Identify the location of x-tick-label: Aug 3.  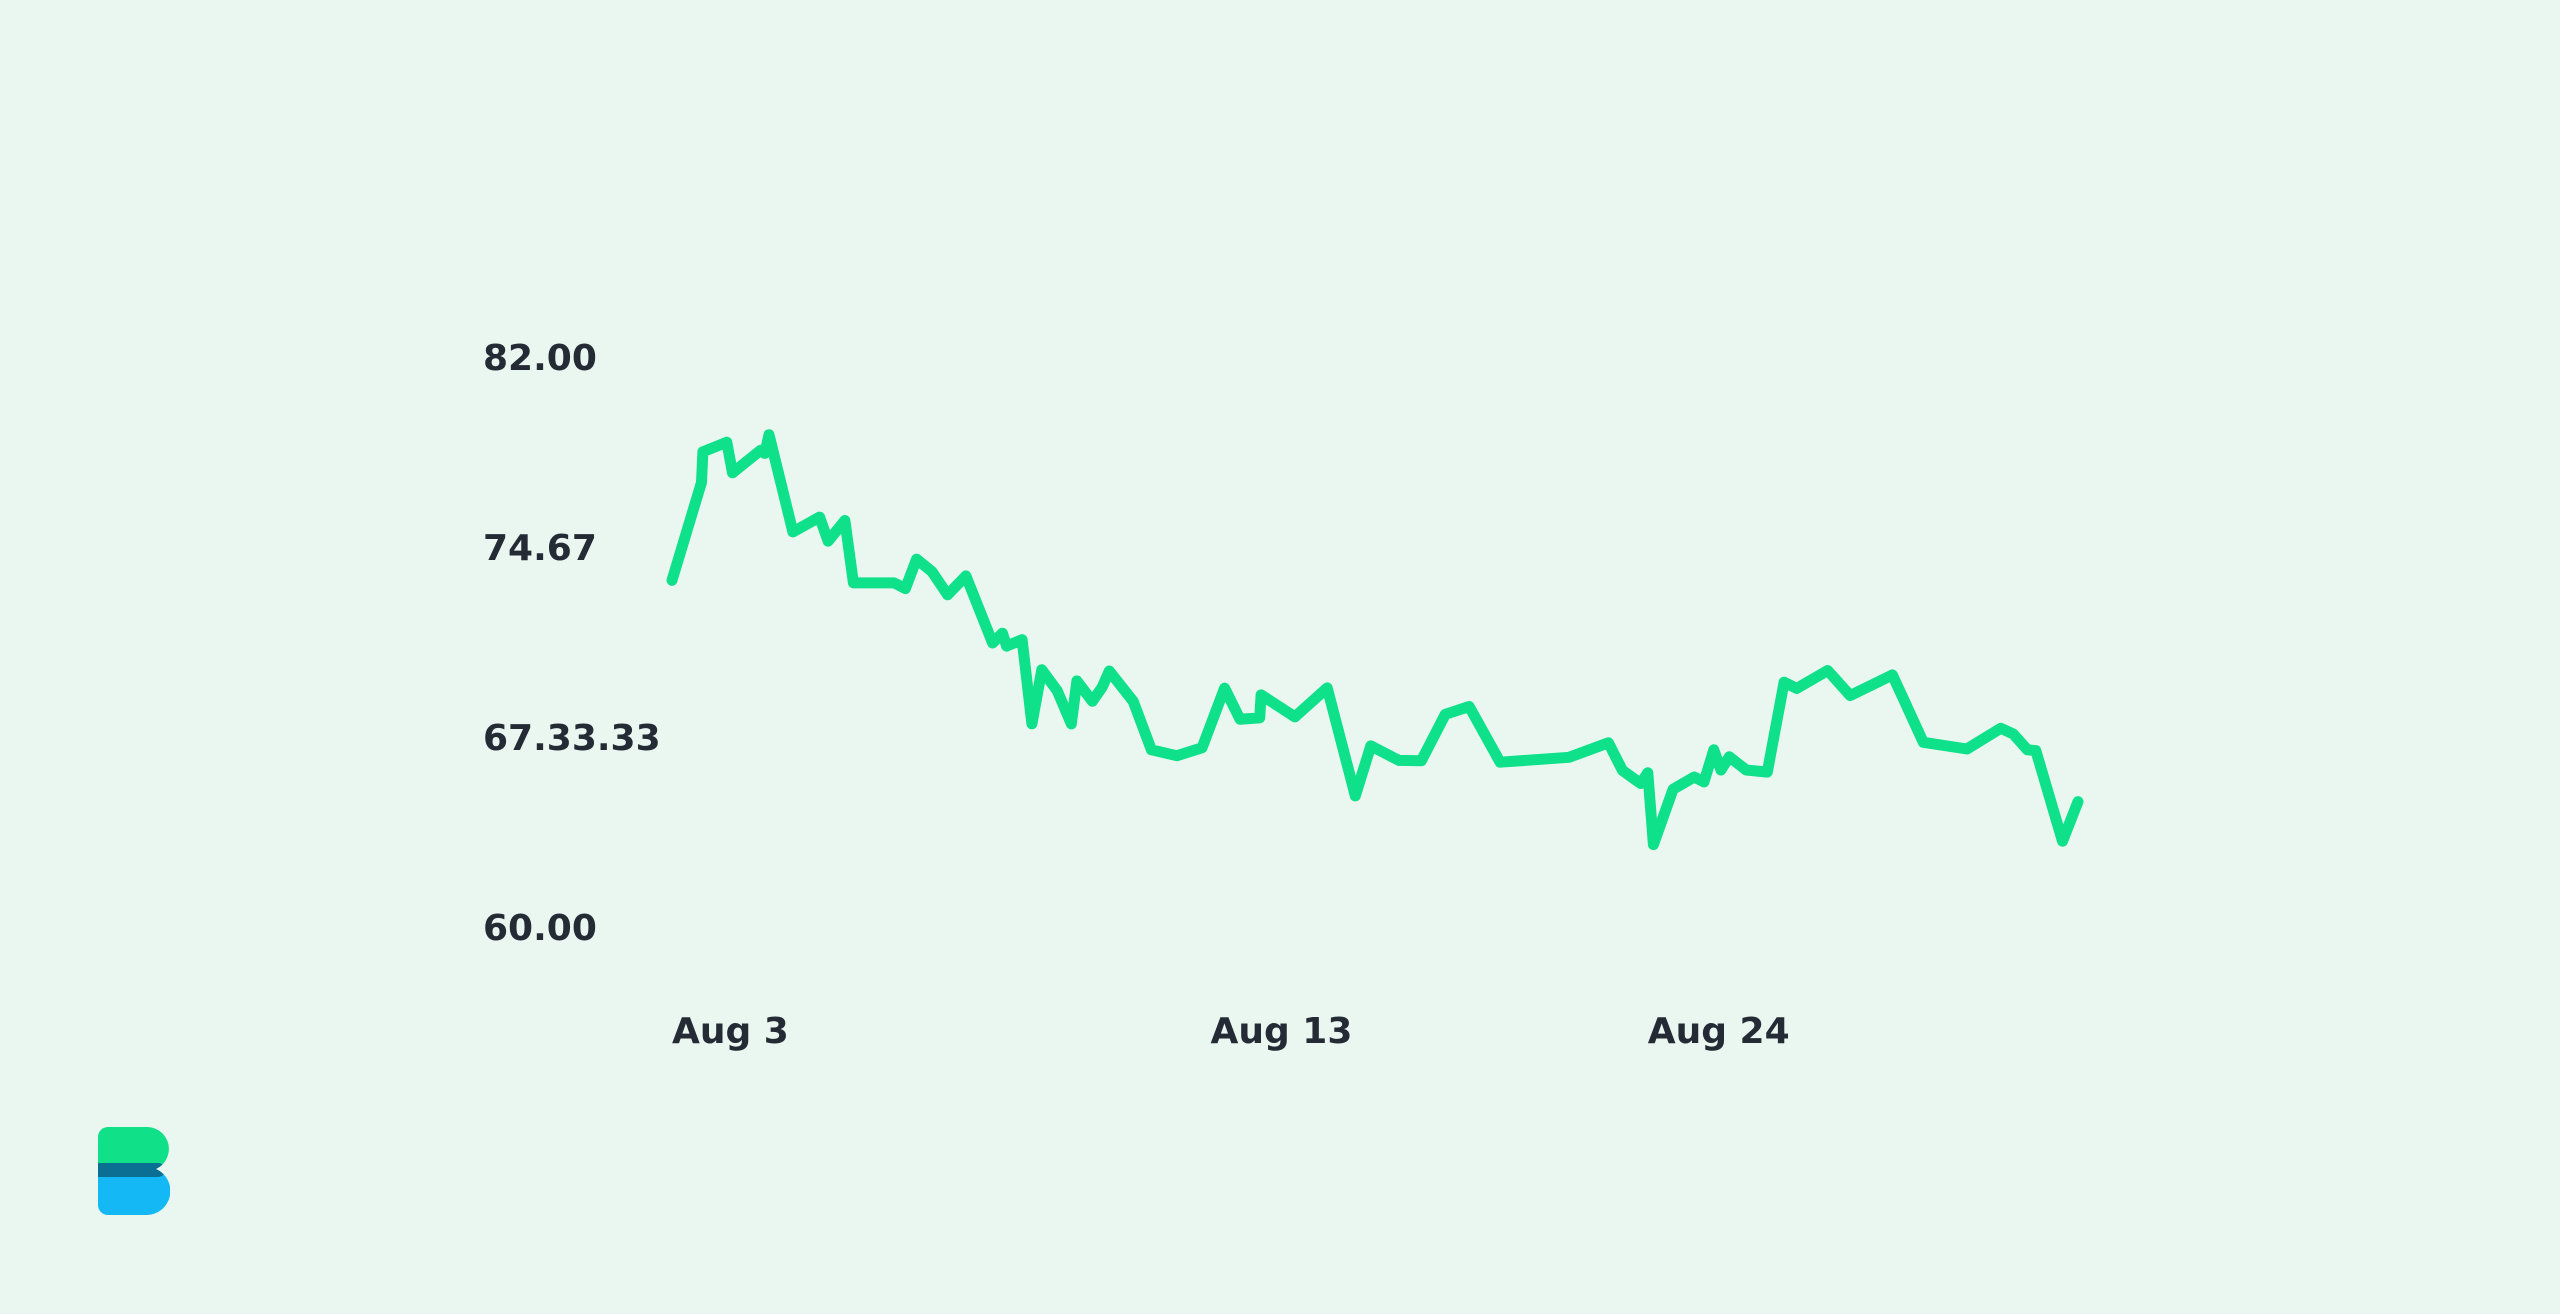
(730, 1031).